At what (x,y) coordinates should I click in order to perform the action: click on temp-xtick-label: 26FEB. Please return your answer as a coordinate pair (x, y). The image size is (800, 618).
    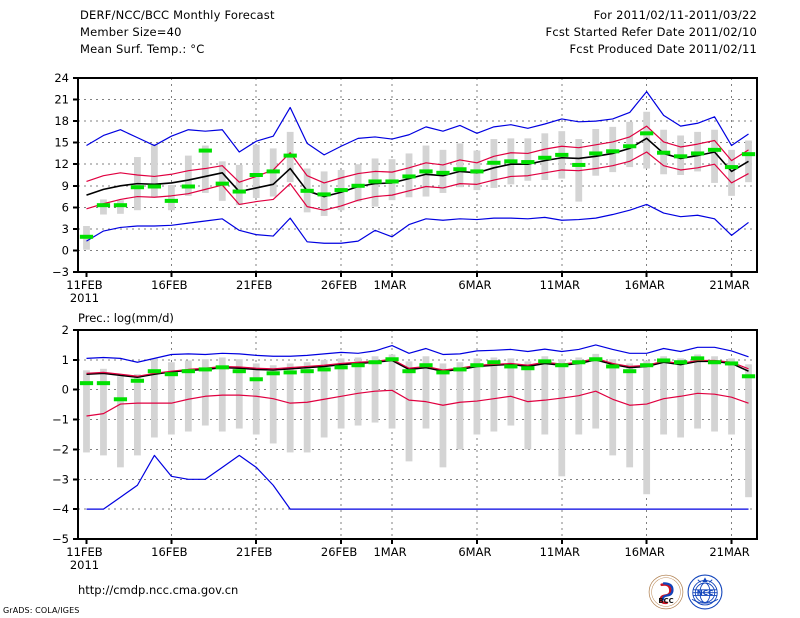
    Looking at the image, I should click on (339, 285).